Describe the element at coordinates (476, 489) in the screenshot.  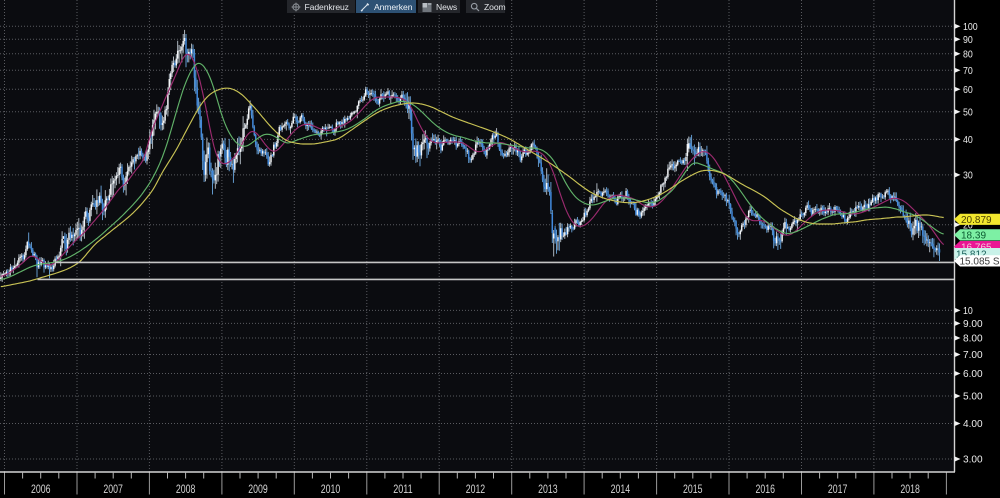
I see `svg-text: 2012` at that location.